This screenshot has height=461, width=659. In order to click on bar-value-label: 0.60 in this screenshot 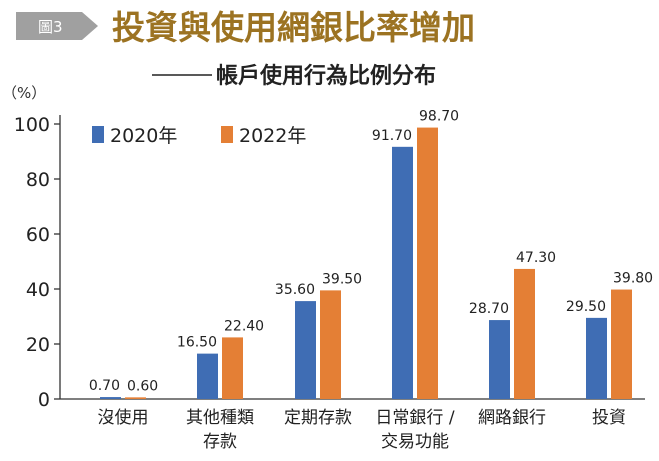, I will do `click(142, 386)`.